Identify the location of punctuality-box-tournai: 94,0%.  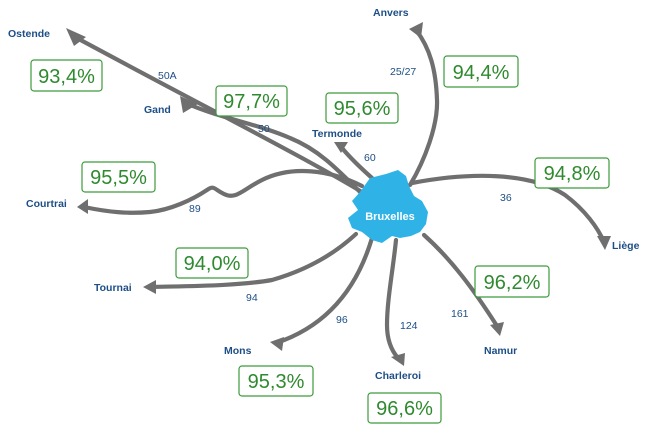
(212, 263).